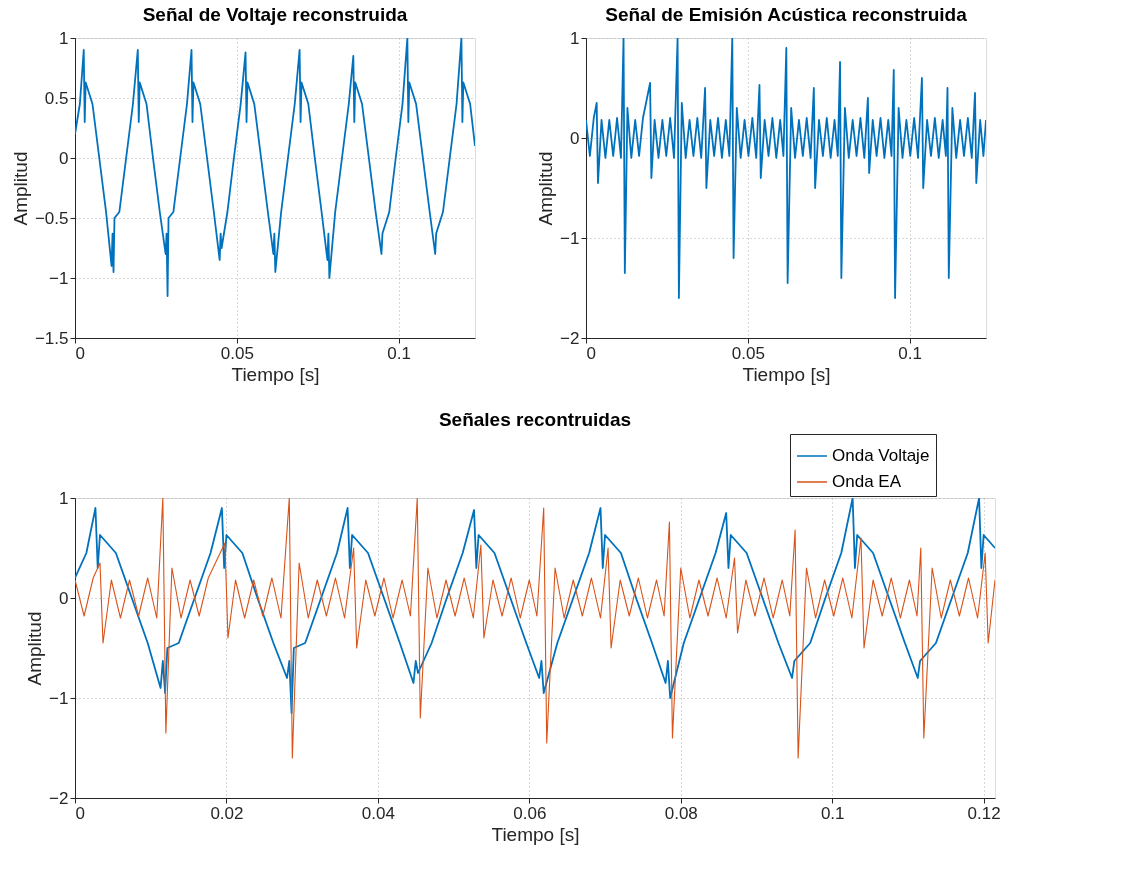  Describe the element at coordinates (881, 455) in the screenshot. I see `legend-label: Onda Voltaje` at that location.